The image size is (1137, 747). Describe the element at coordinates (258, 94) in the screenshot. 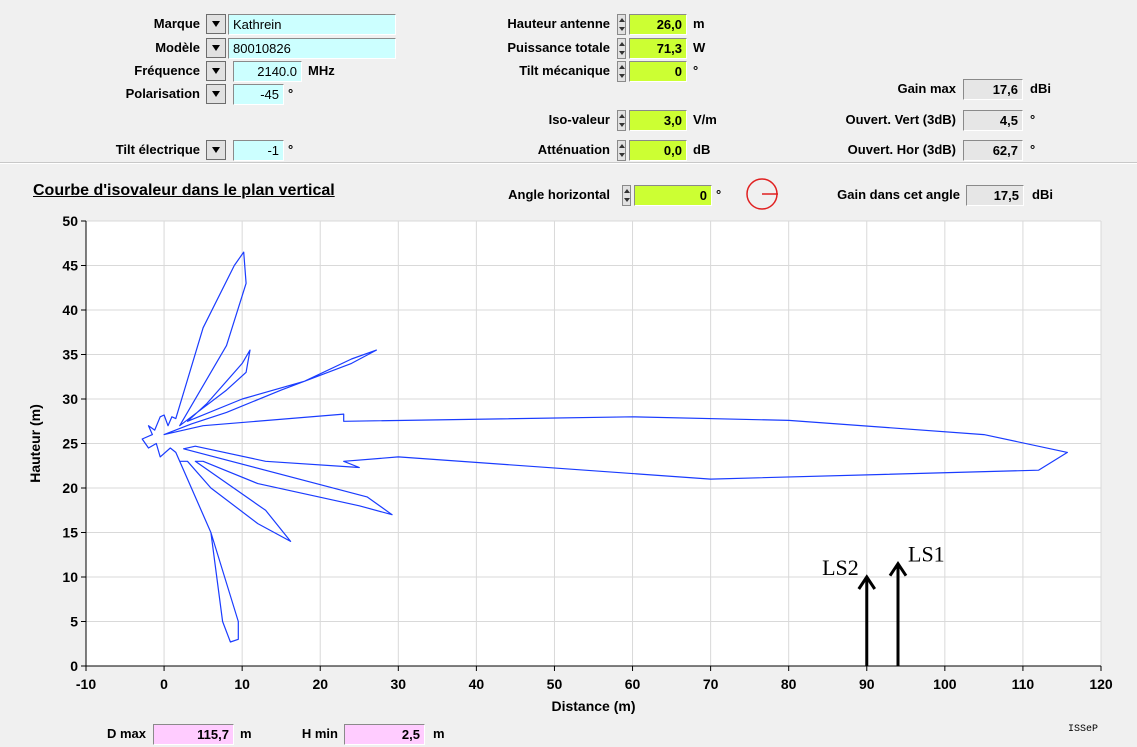

I see `polarisation-field: -45` at that location.